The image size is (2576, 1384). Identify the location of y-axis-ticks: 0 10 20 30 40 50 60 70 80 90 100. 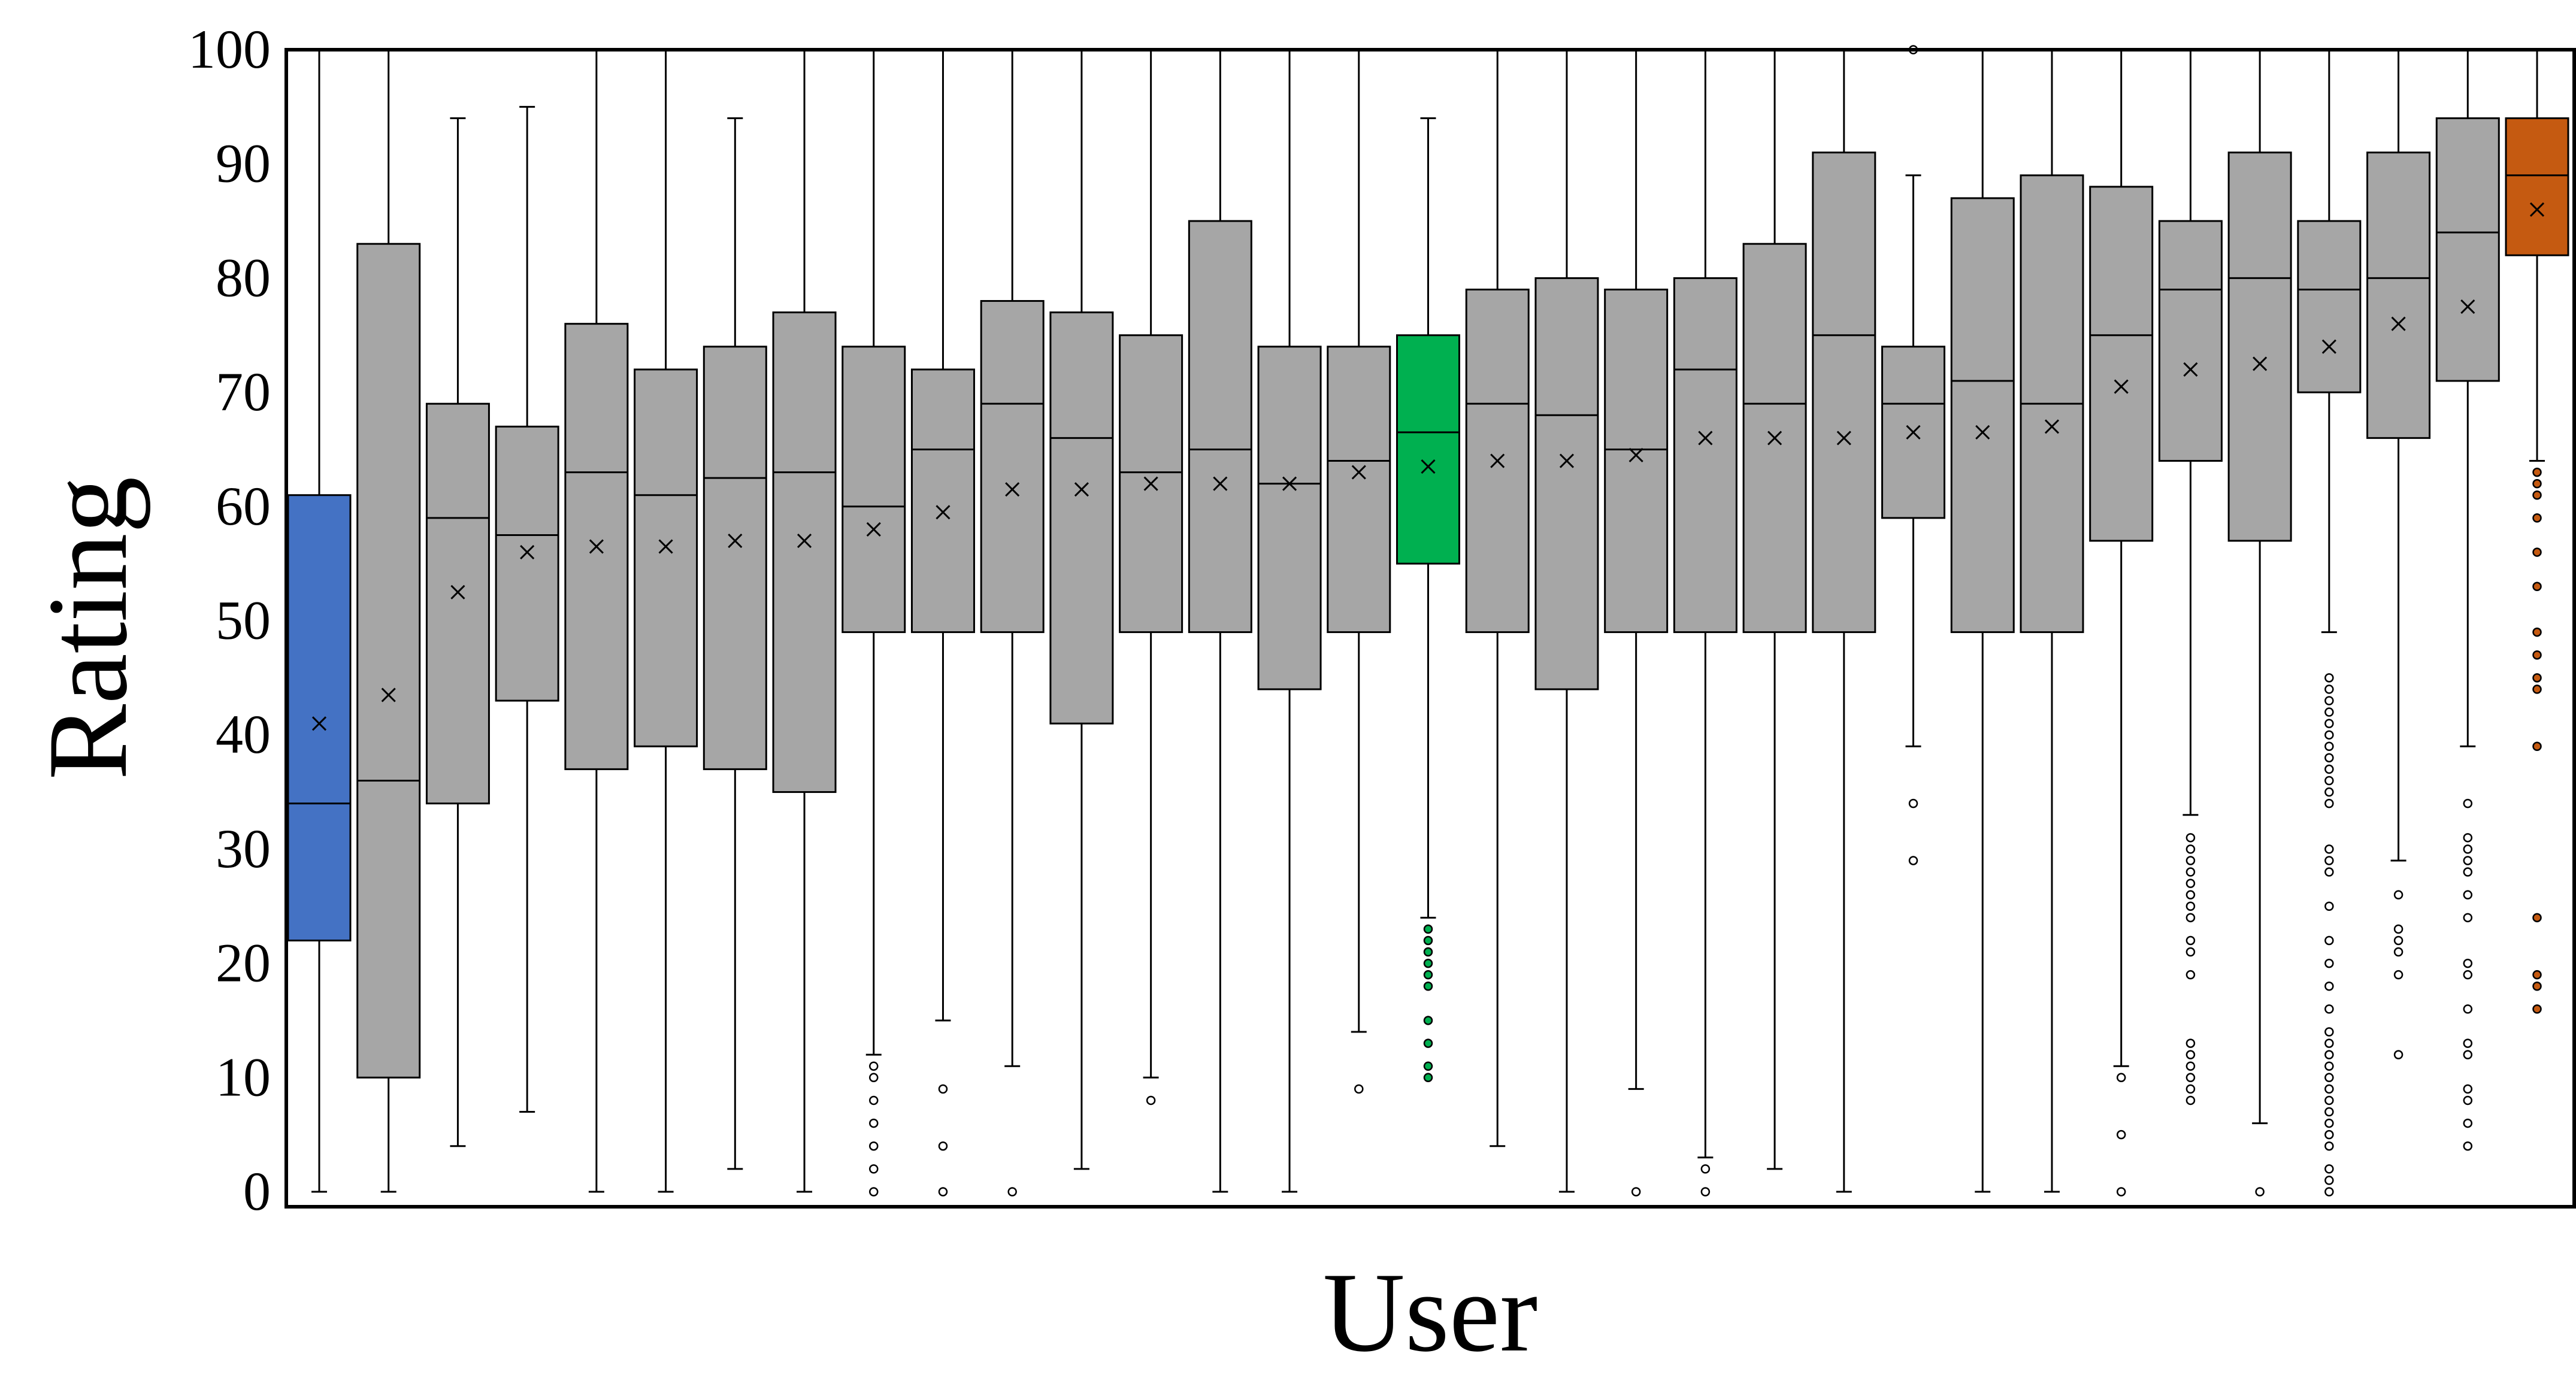
(229, 620).